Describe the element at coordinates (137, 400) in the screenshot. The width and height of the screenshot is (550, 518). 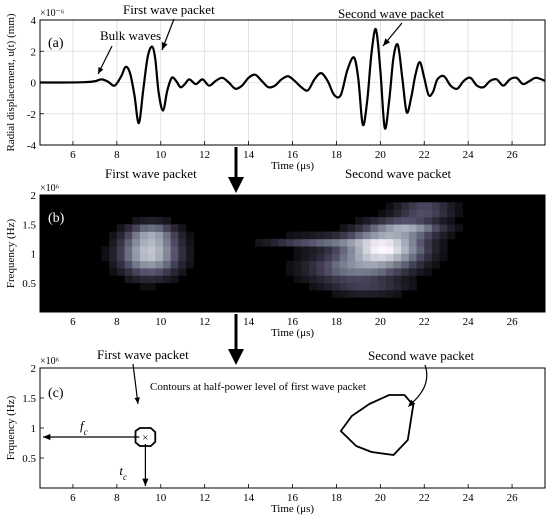
I see `arrow-first-wave-packet-head` at that location.